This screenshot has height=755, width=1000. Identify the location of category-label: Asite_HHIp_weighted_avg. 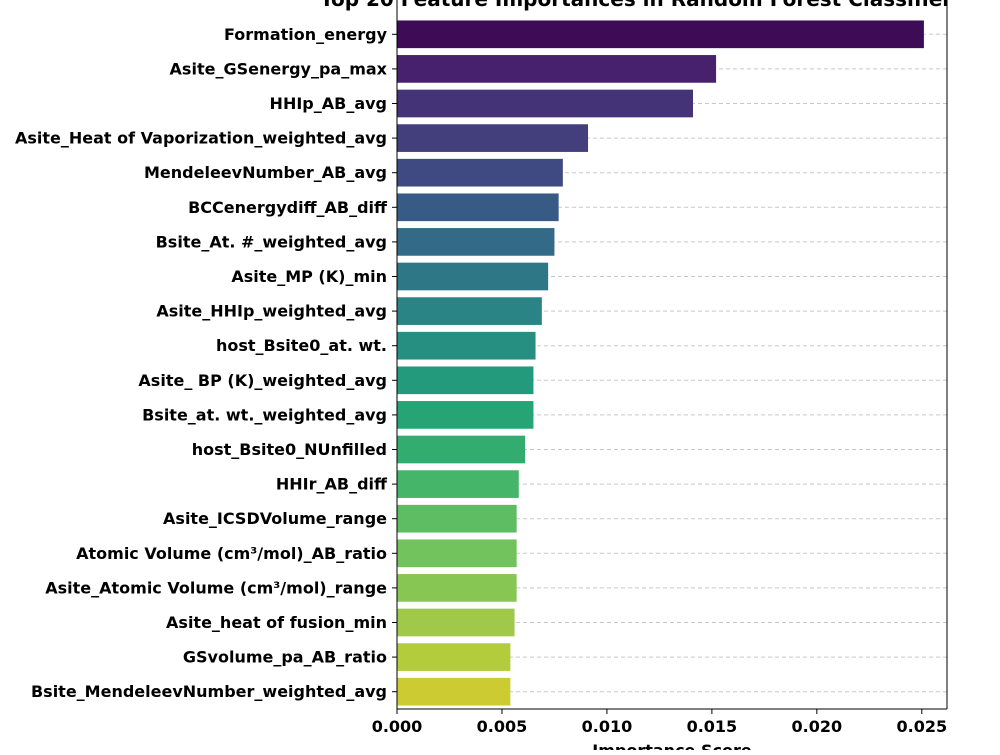
(271, 311).